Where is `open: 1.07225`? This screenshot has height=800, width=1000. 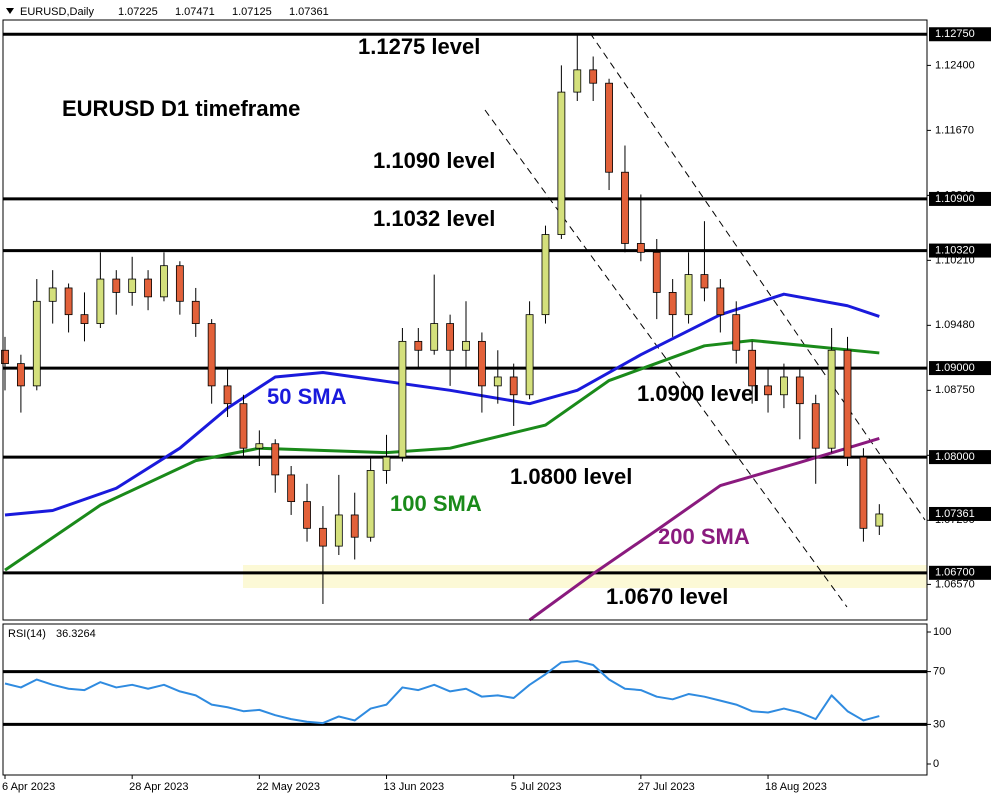
open: 1.07225 is located at coordinates (138, 12).